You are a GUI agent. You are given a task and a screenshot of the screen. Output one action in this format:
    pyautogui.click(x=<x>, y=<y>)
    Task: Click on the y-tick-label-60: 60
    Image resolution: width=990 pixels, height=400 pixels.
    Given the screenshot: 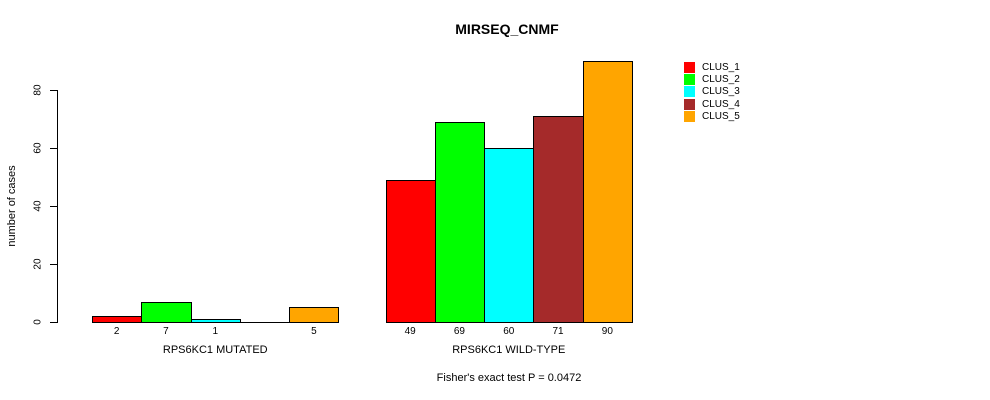 What is the action you would take?
    pyautogui.click(x=38, y=148)
    